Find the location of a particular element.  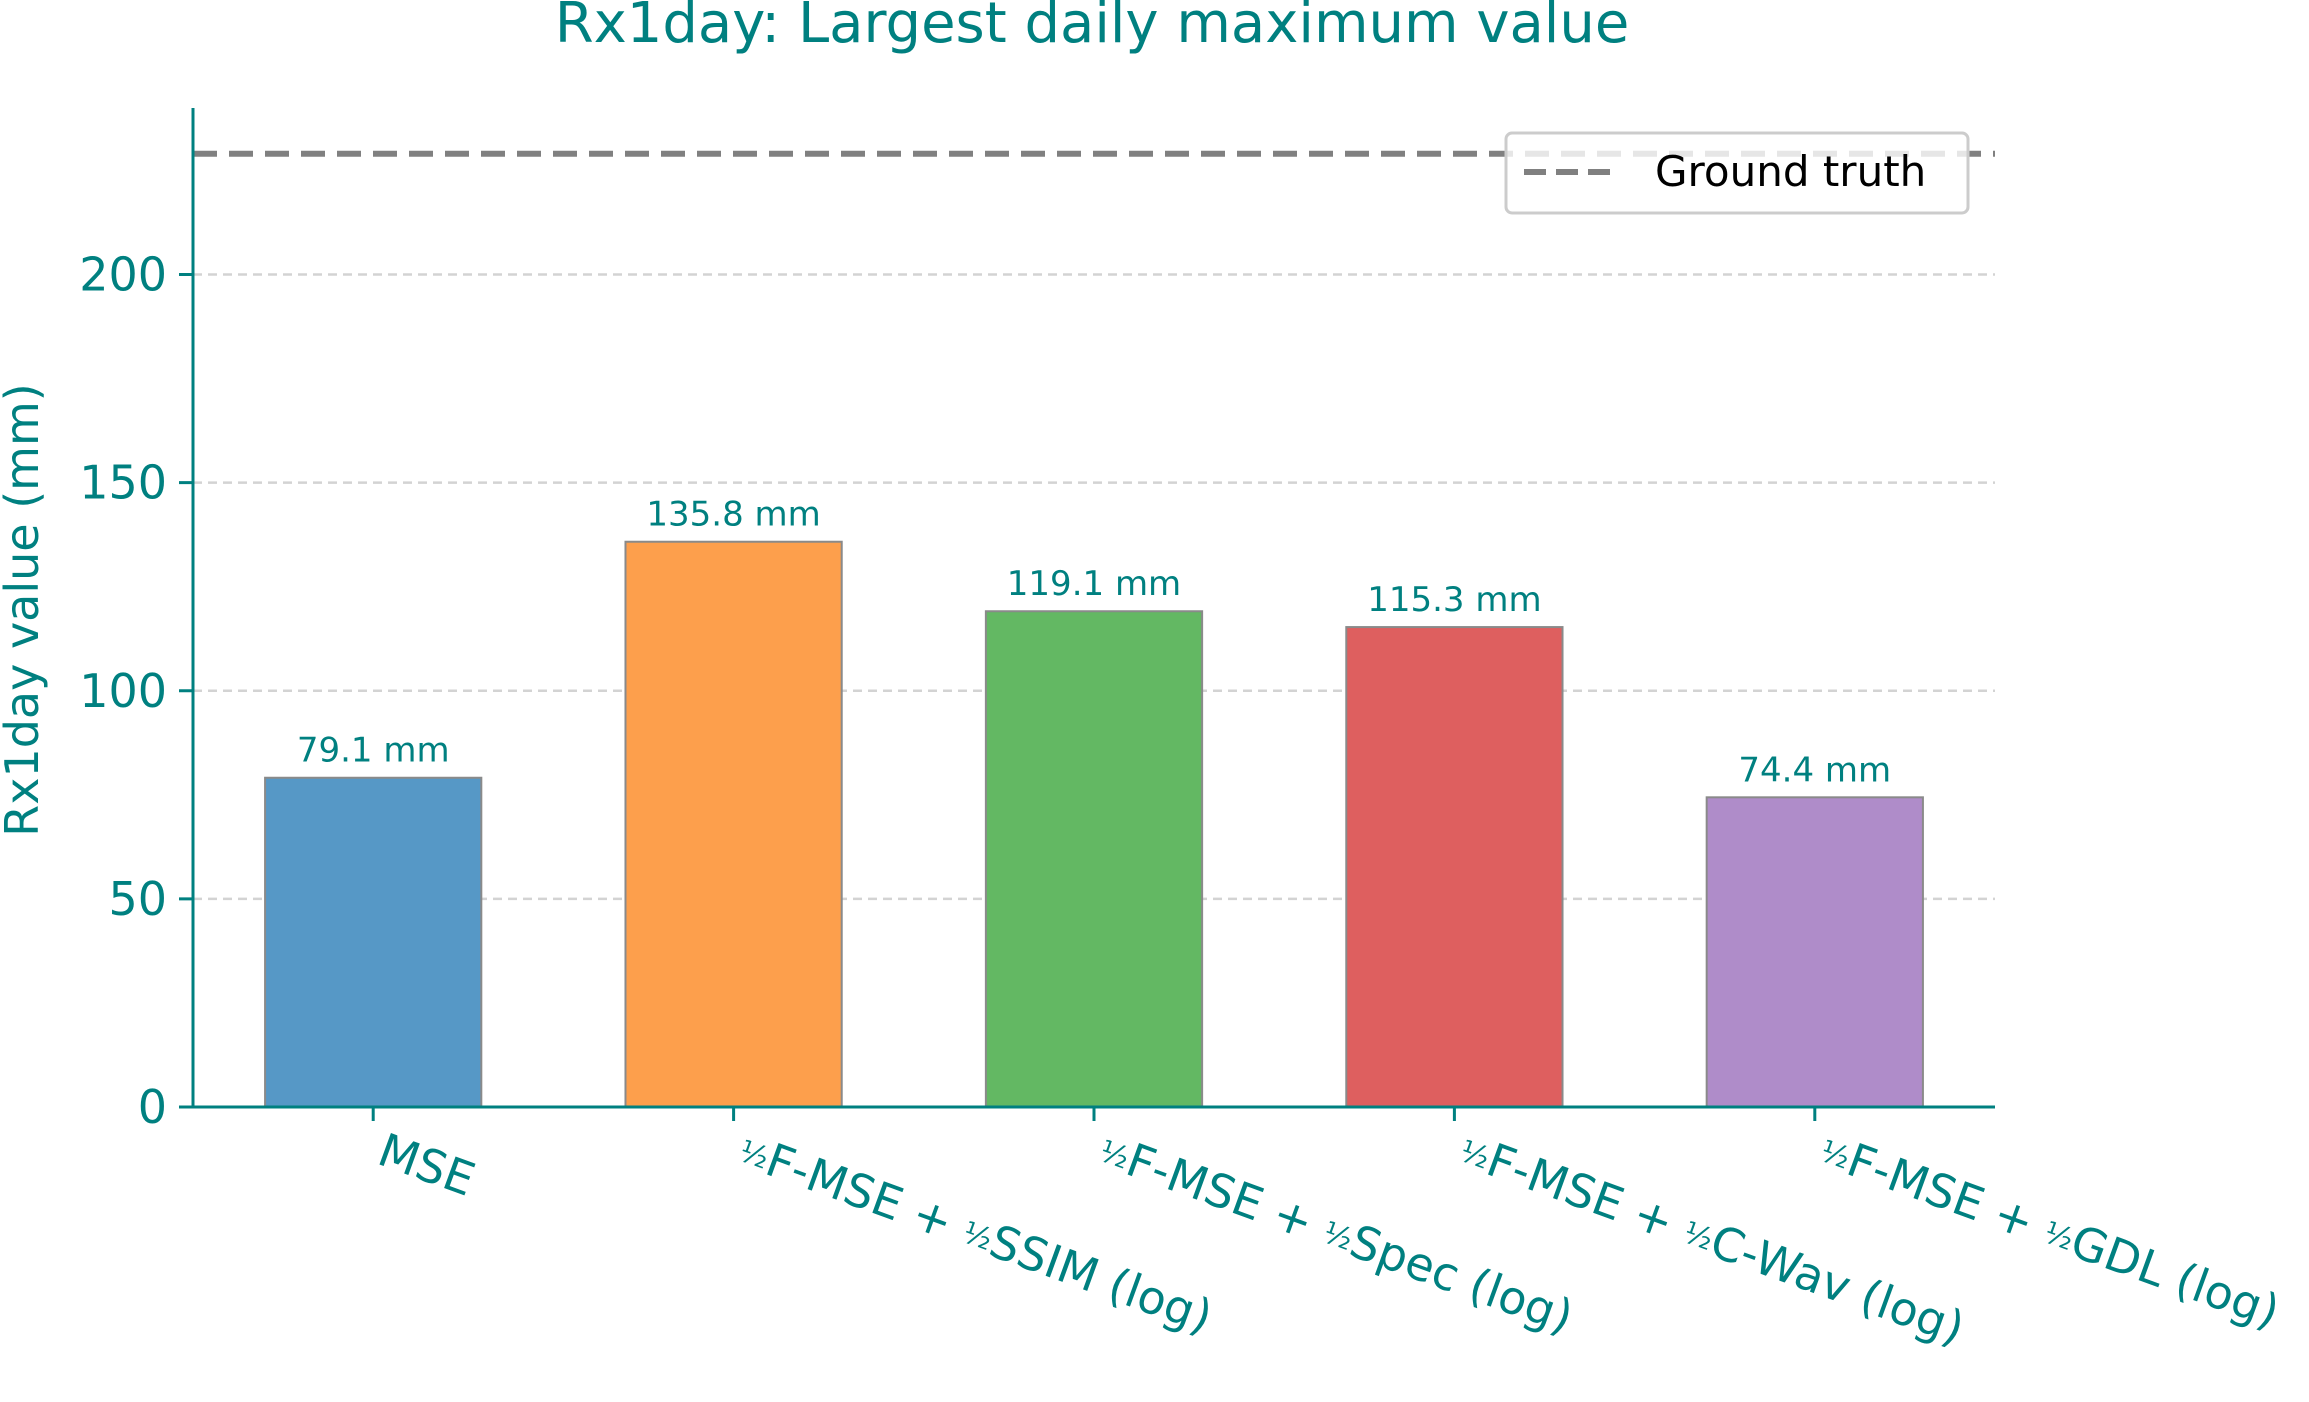

bar-value-label-1: 79.1 mm is located at coordinates (373, 751).